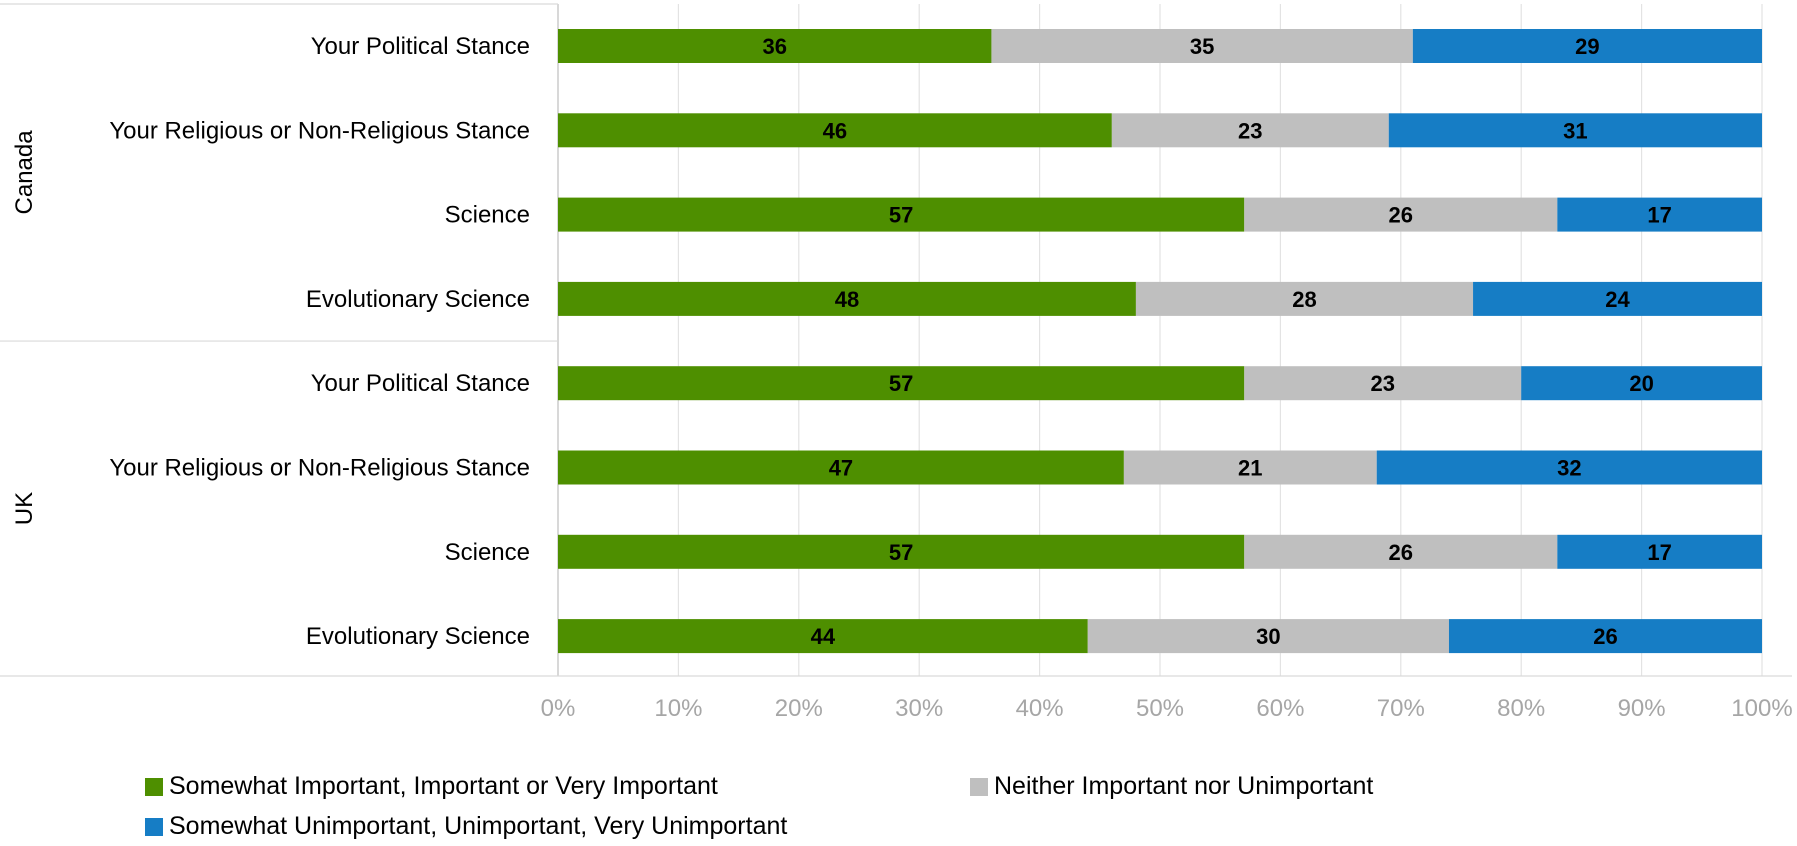 The height and width of the screenshot is (846, 1797). I want to click on x-tick-label: 10%, so click(678, 708).